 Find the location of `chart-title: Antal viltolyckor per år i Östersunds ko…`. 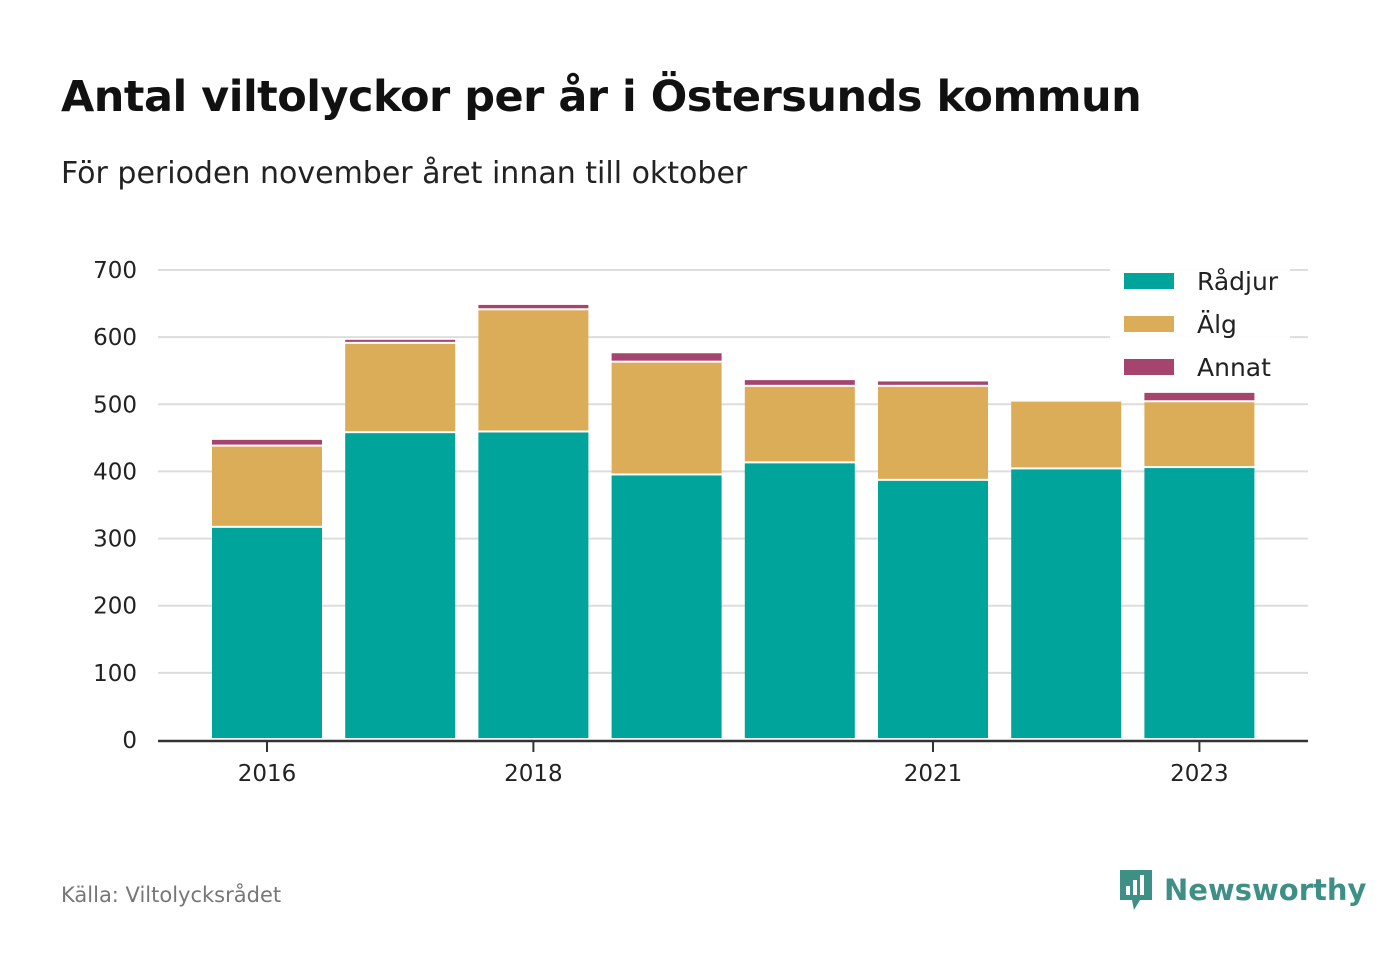

chart-title: Antal viltolyckor per år i Östersunds ko… is located at coordinates (601, 97).